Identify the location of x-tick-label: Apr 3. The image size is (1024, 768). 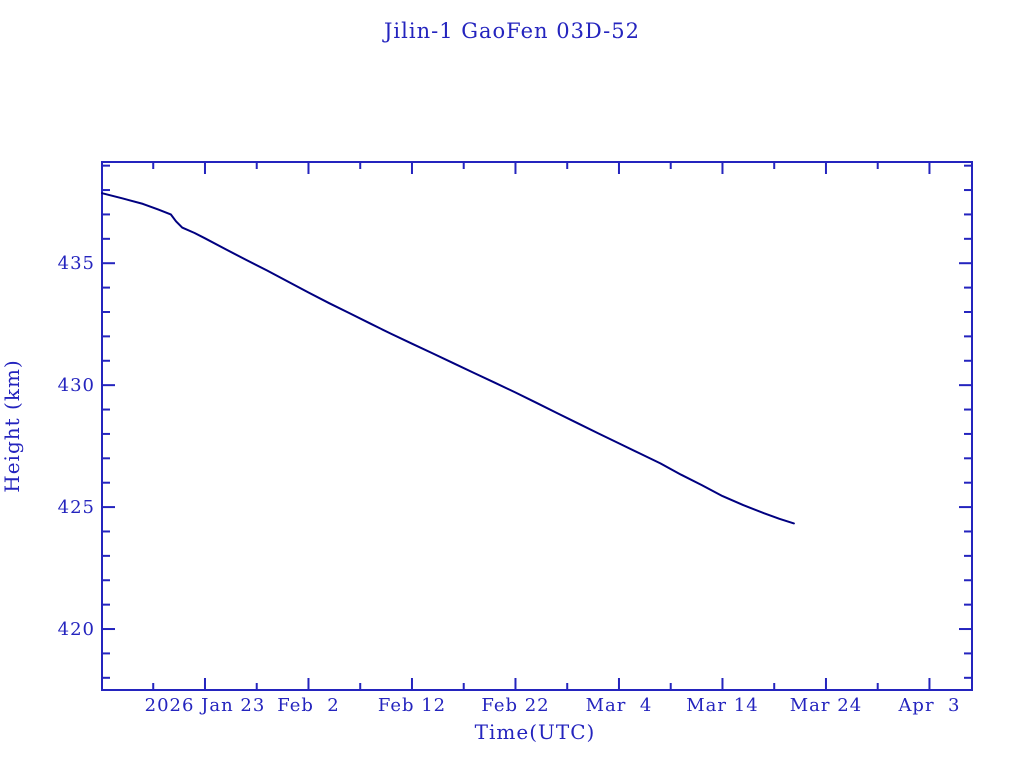
(928, 705).